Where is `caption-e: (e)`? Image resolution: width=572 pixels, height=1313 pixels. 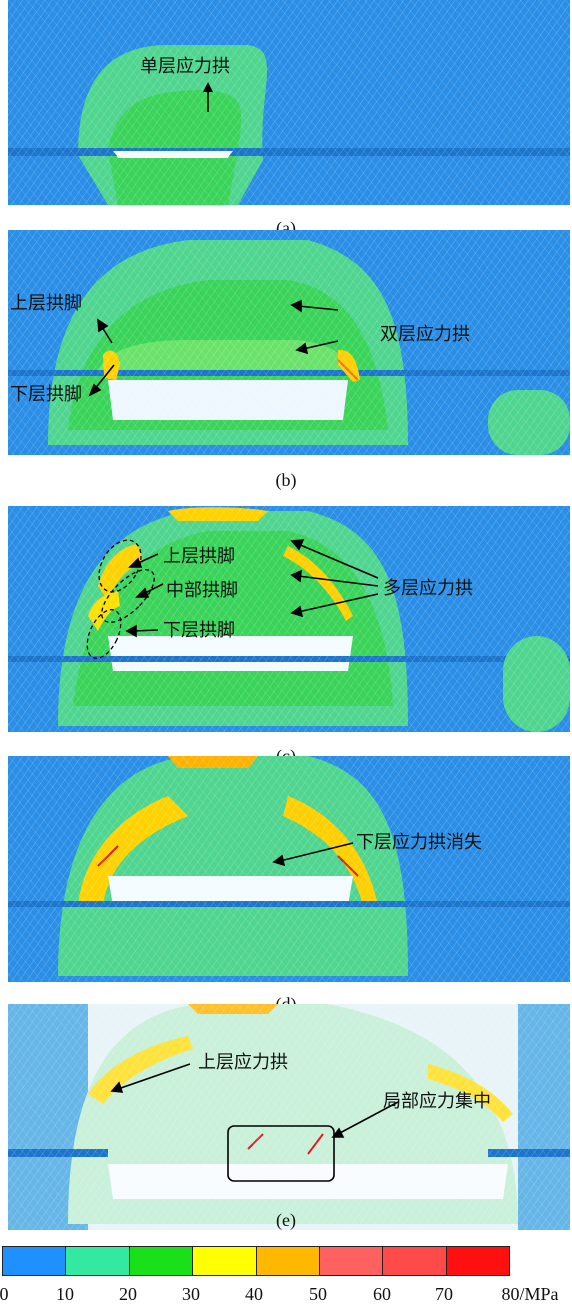 caption-e: (e) is located at coordinates (286, 1220).